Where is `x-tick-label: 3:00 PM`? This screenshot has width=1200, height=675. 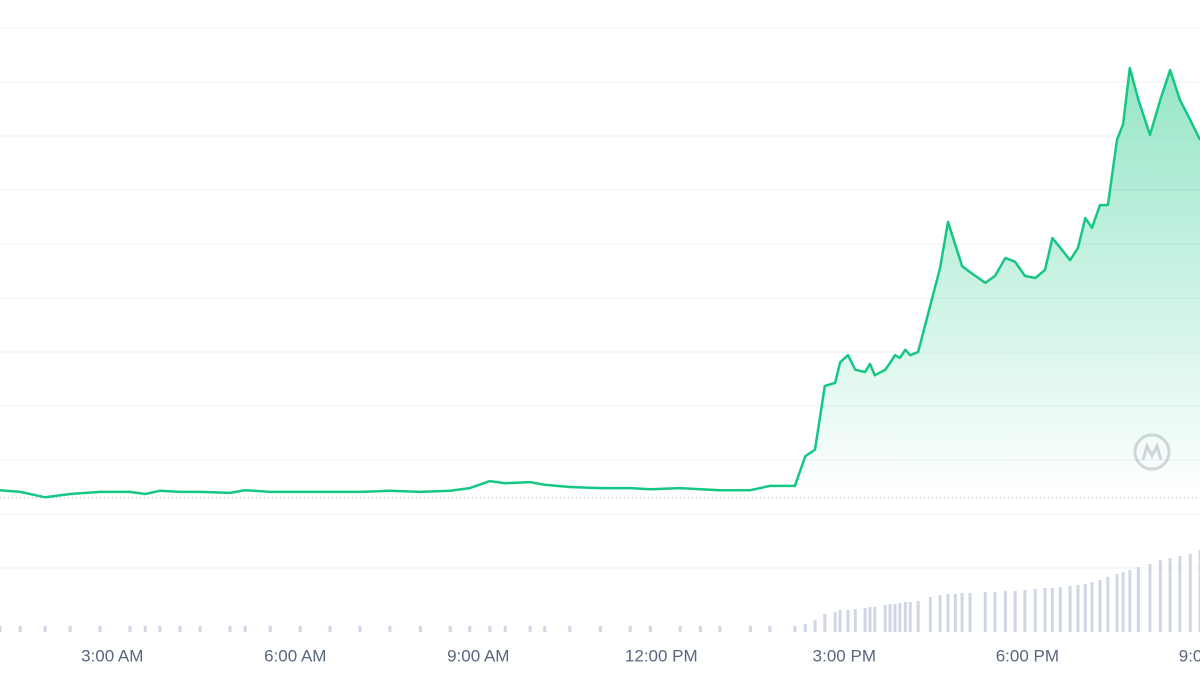
x-tick-label: 3:00 PM is located at coordinates (844, 655).